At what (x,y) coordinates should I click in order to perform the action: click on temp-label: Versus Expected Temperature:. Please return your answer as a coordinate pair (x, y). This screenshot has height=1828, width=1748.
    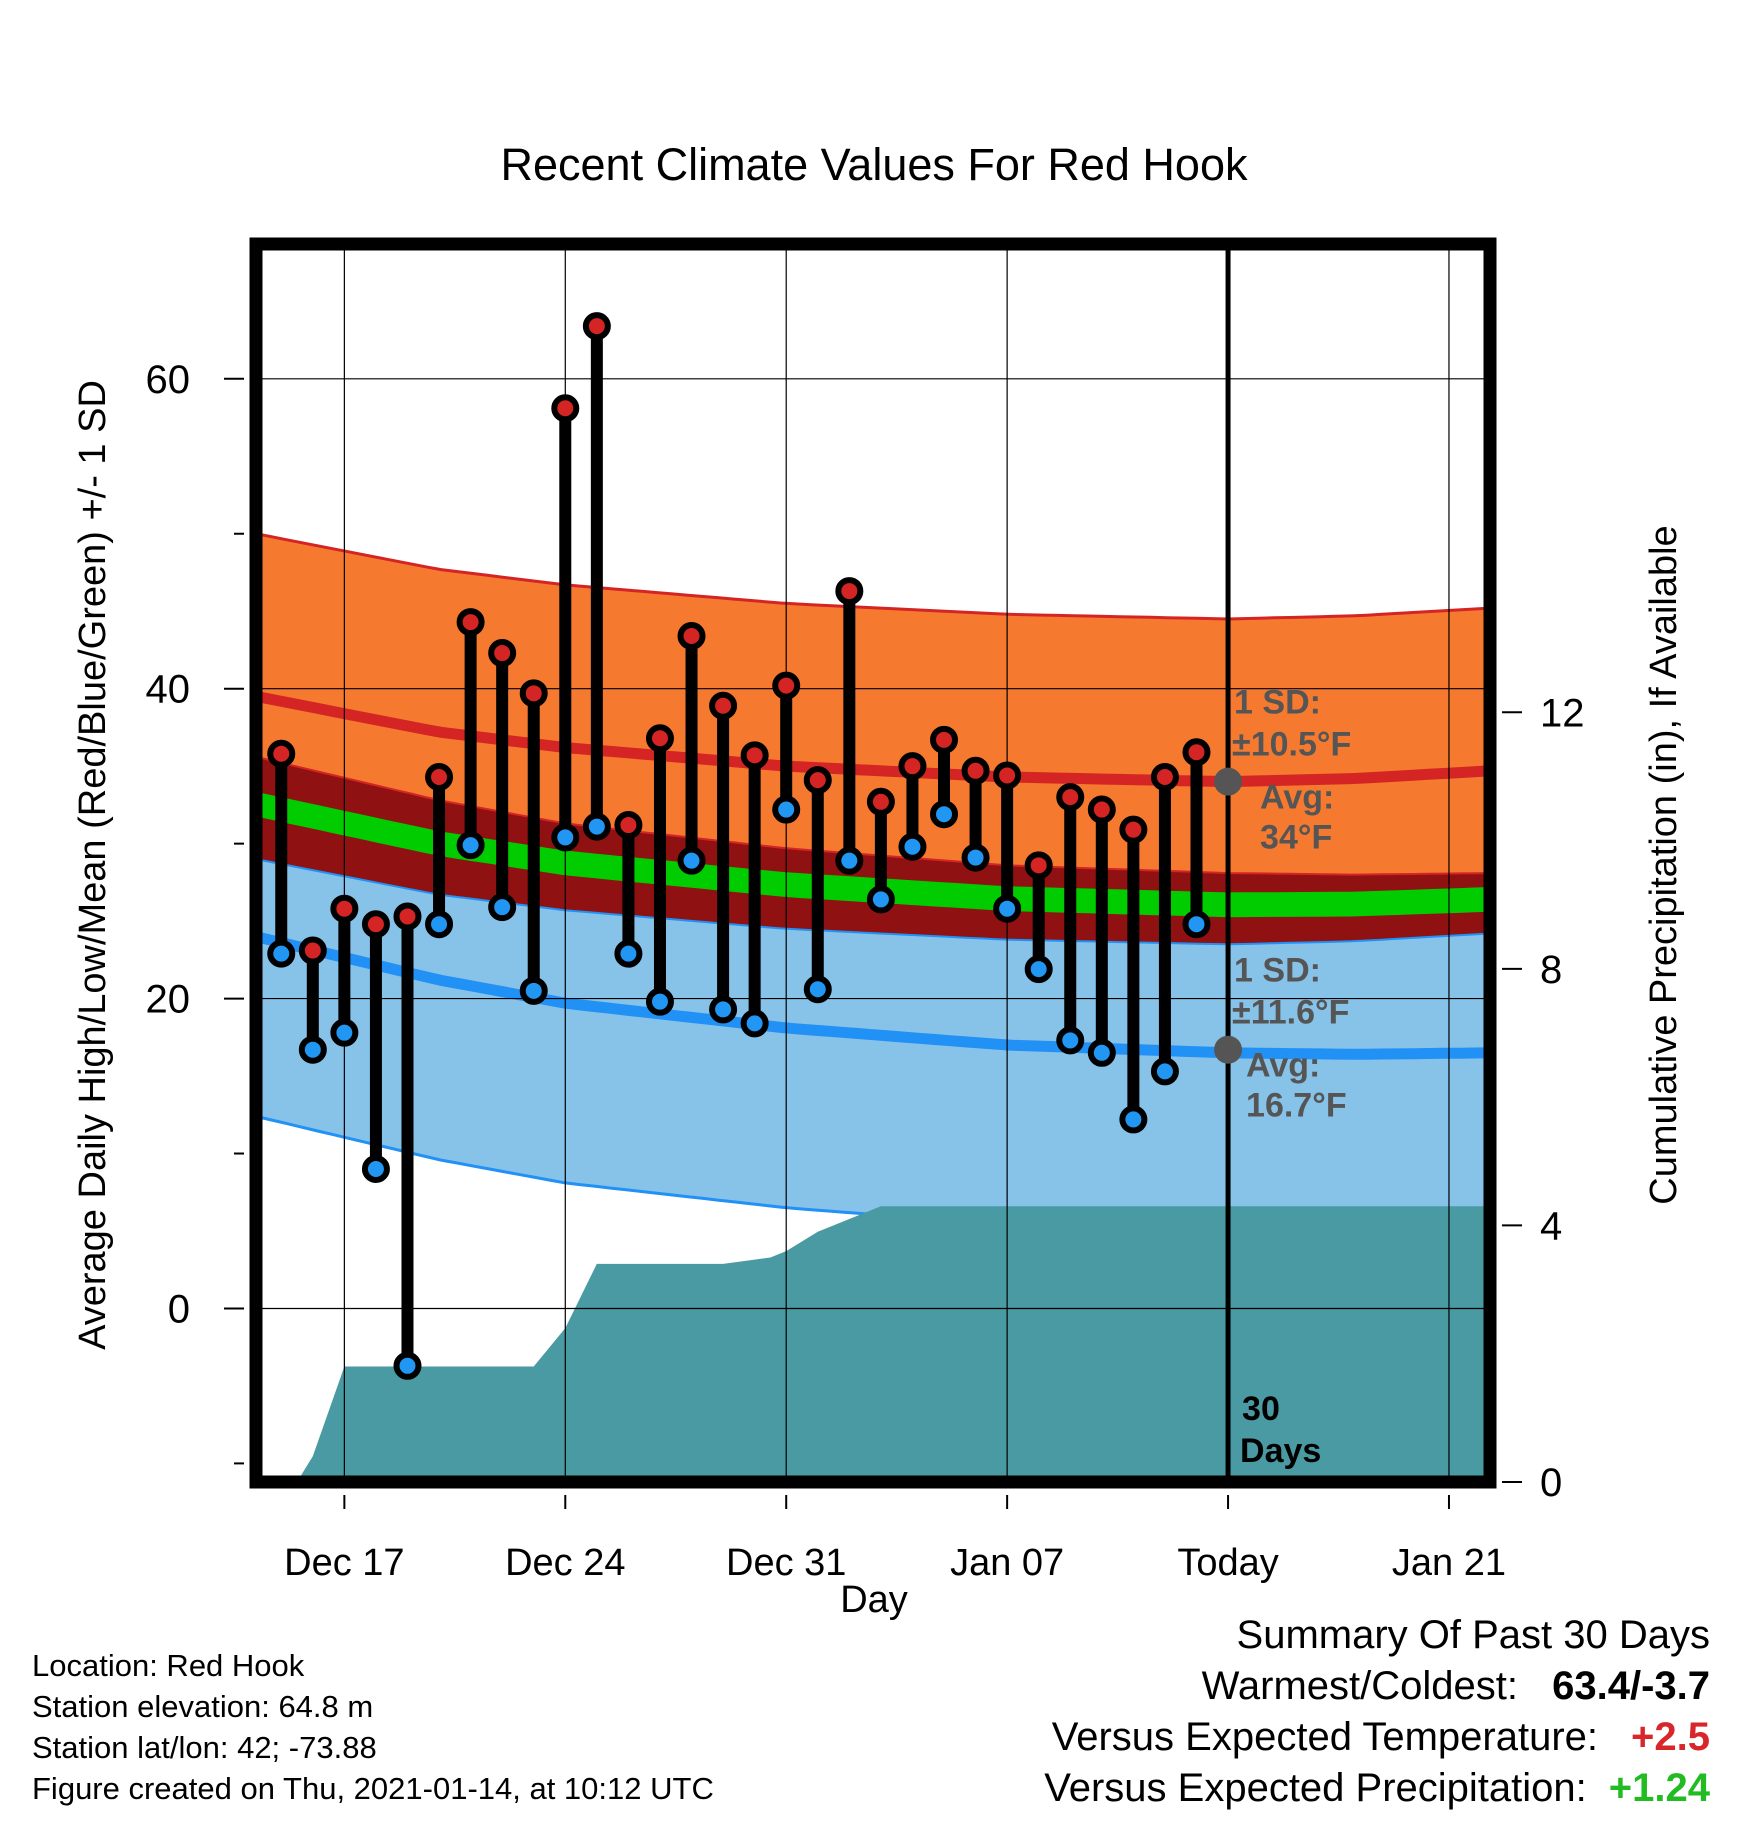
    Looking at the image, I should click on (1324, 1737).